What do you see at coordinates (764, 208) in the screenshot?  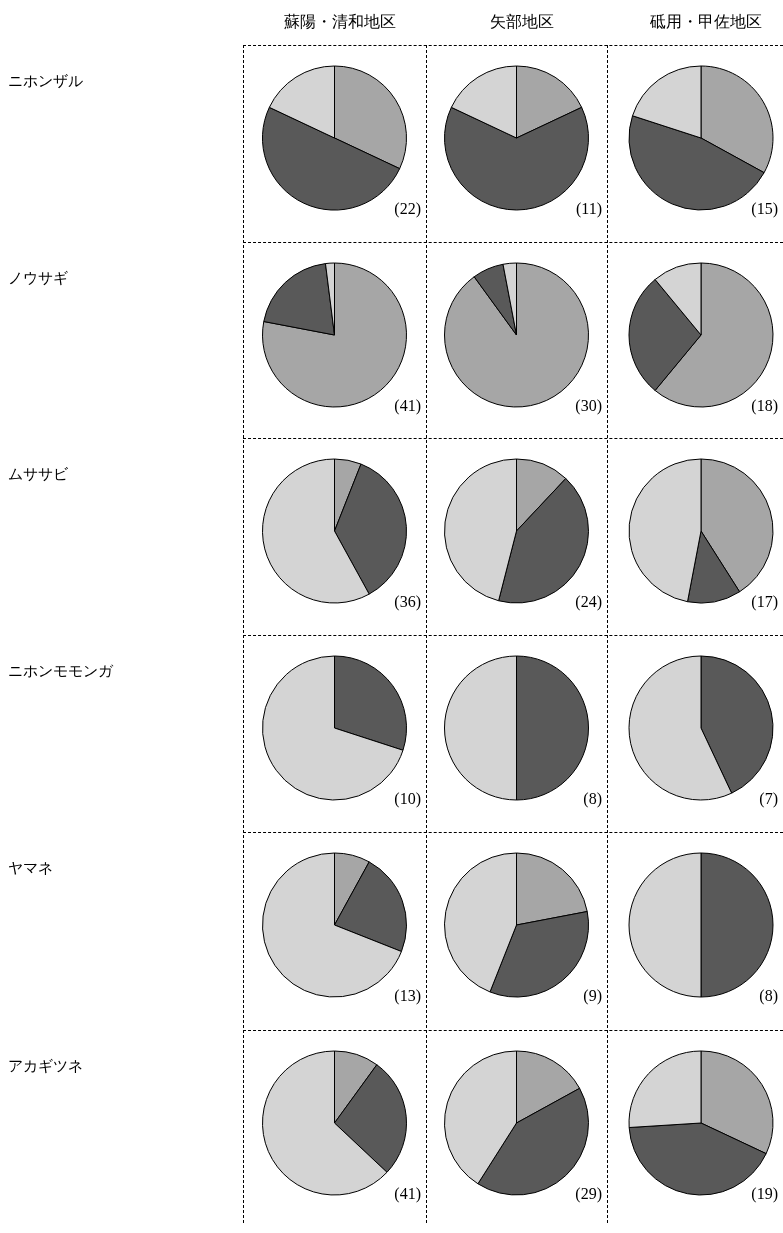 I see `text: (15)` at bounding box center [764, 208].